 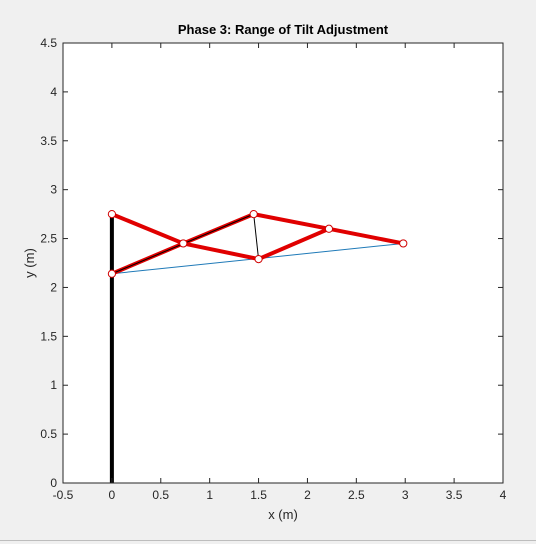 What do you see at coordinates (283, 29) in the screenshot?
I see `chart-title: Phase 3: Range of Tilt Adjustment` at bounding box center [283, 29].